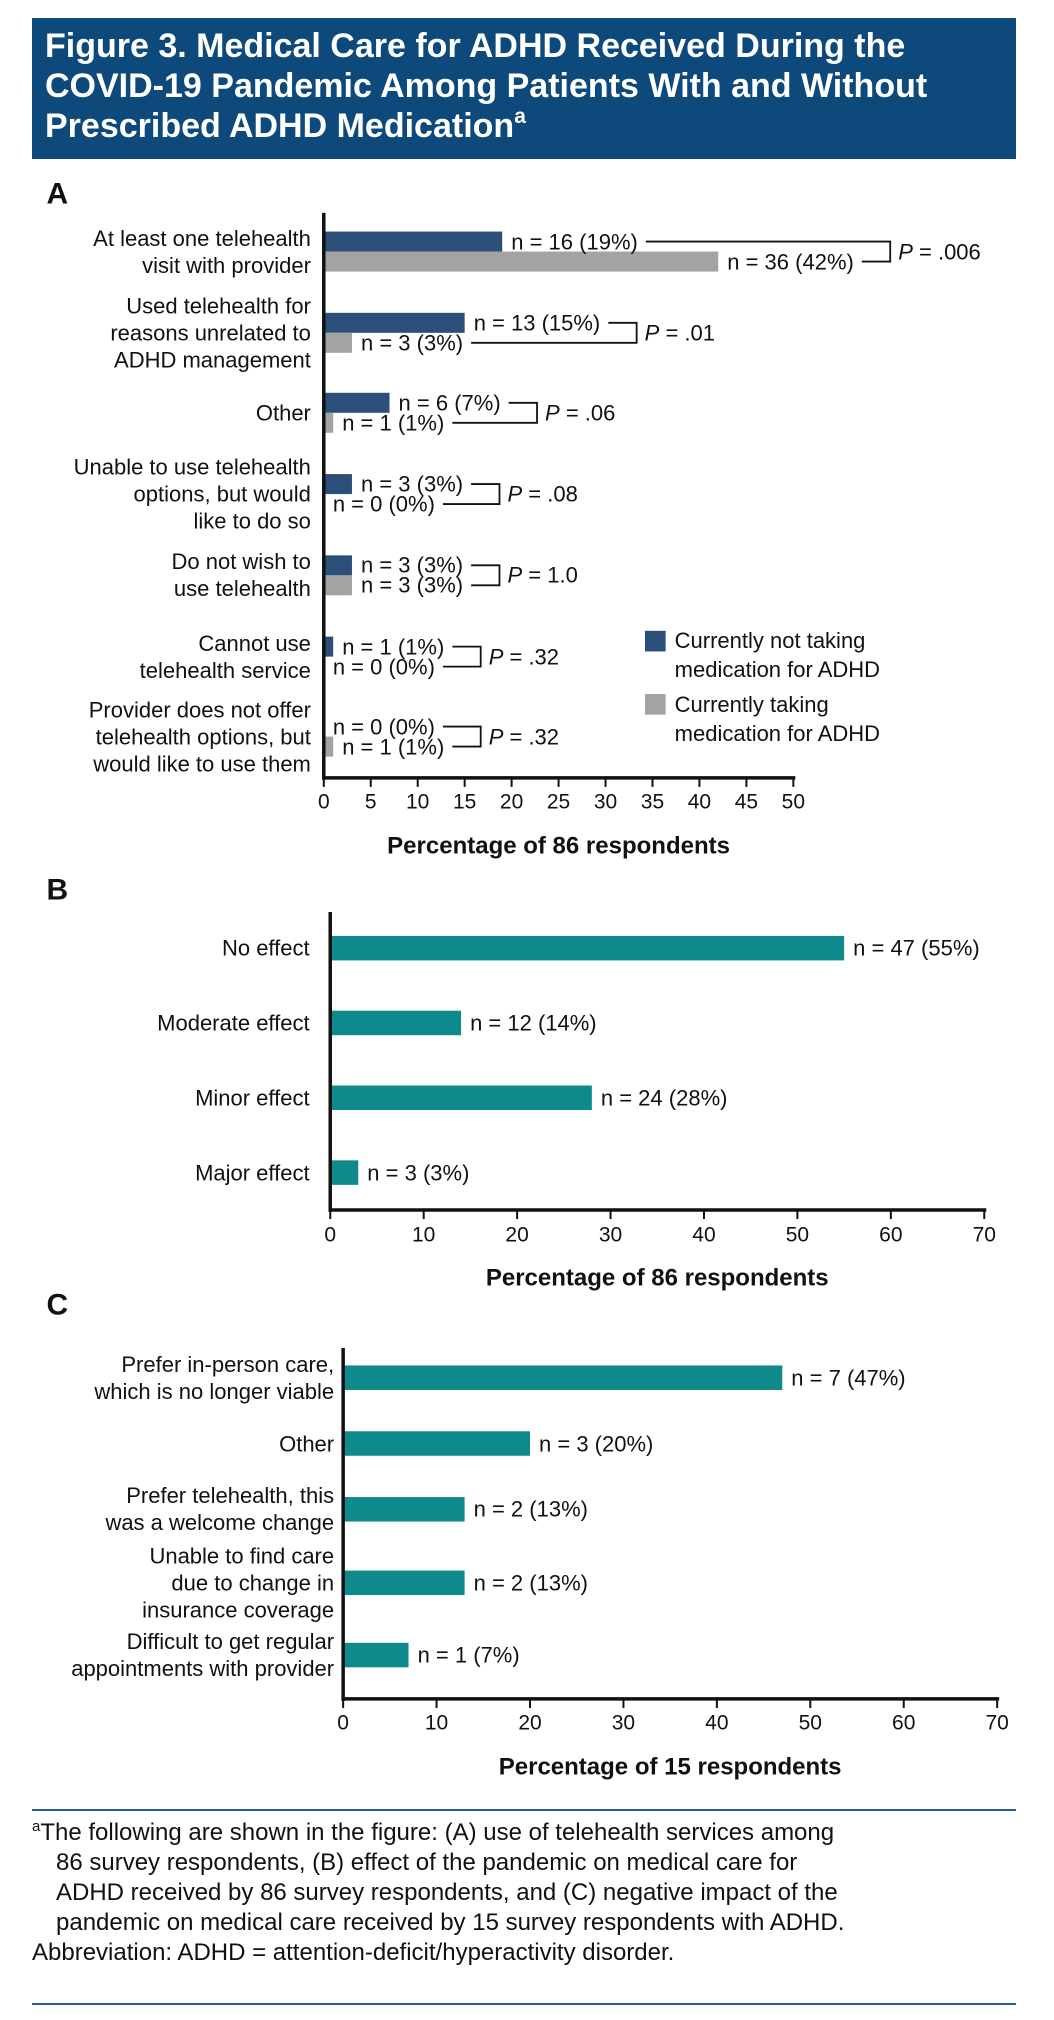  I want to click on x-tick-label: 5, so click(370, 802).